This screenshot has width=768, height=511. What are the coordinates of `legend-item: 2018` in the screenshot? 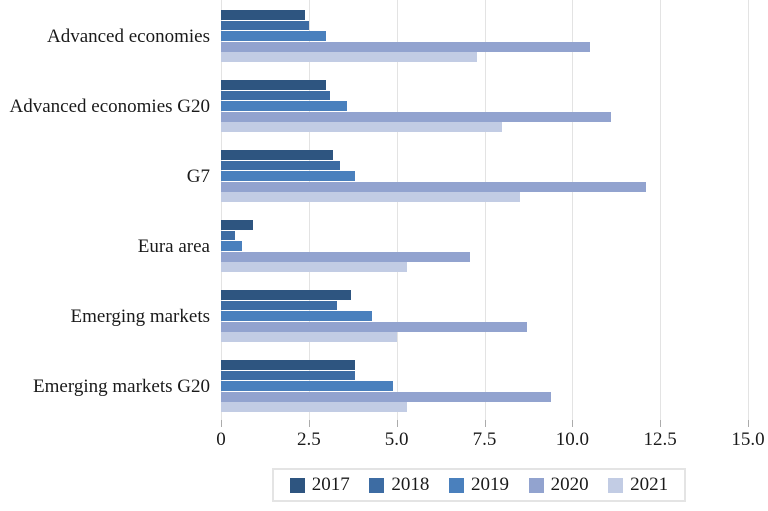 It's located at (399, 485).